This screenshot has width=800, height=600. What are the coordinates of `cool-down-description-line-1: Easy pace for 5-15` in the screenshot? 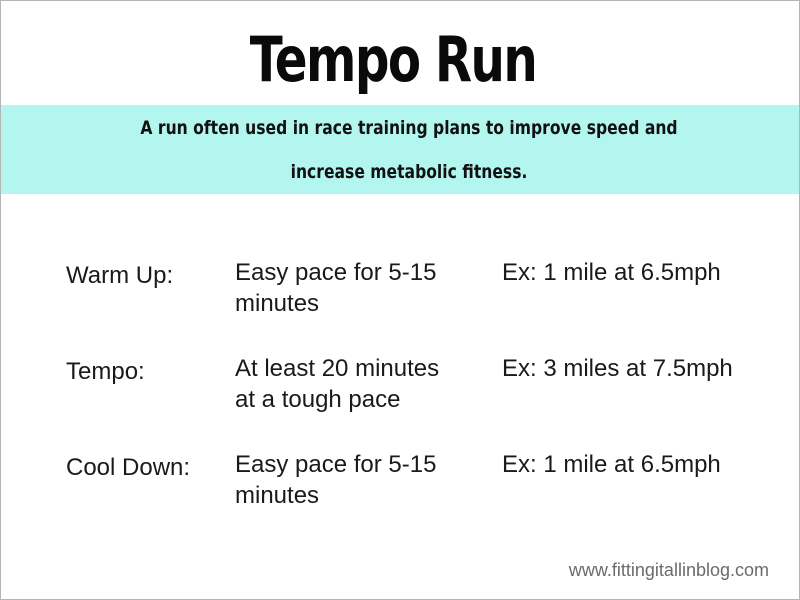 It's located at (336, 464).